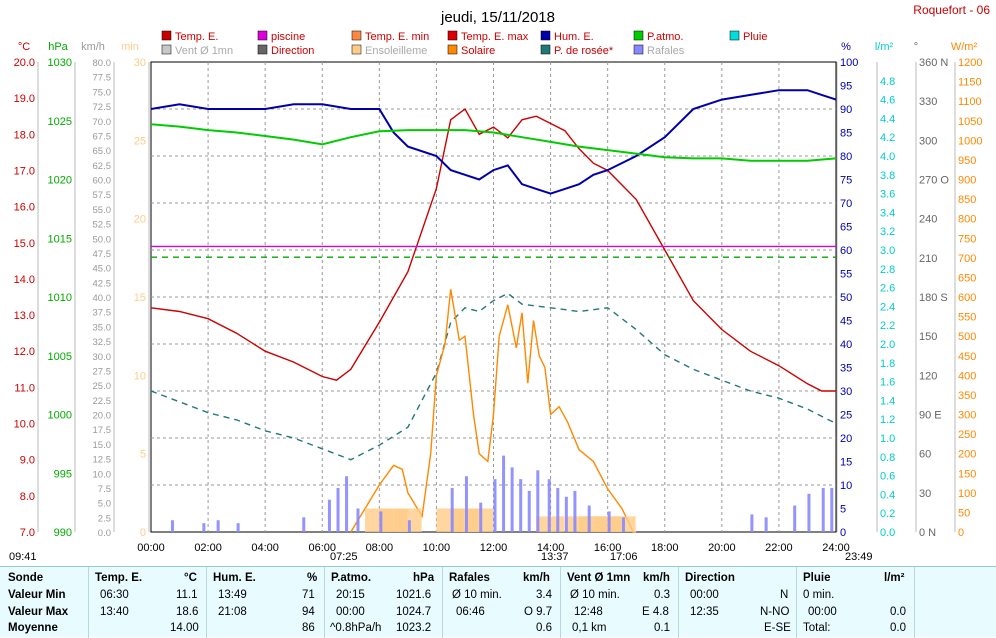  What do you see at coordinates (967, 200) in the screenshot?
I see `y-tick-label: 850` at bounding box center [967, 200].